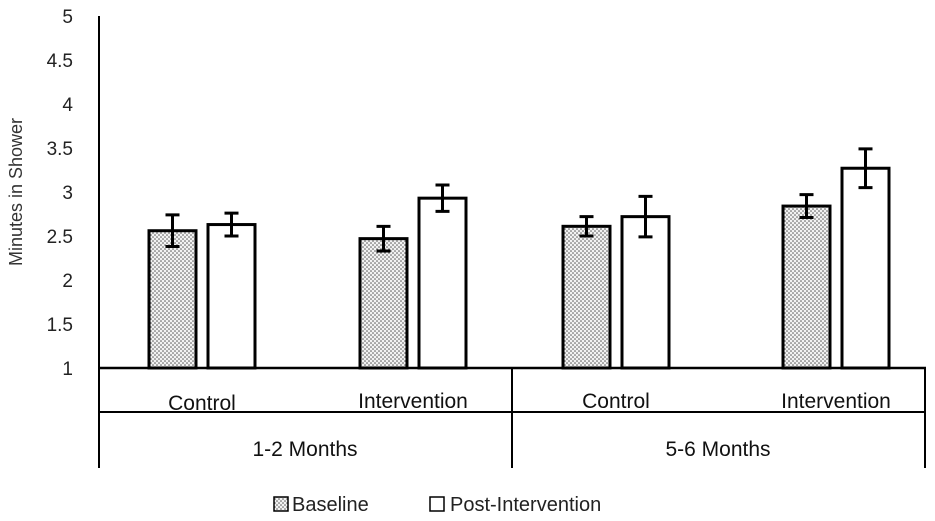 The height and width of the screenshot is (521, 935). I want to click on y-tick-label: 3, so click(67, 193).